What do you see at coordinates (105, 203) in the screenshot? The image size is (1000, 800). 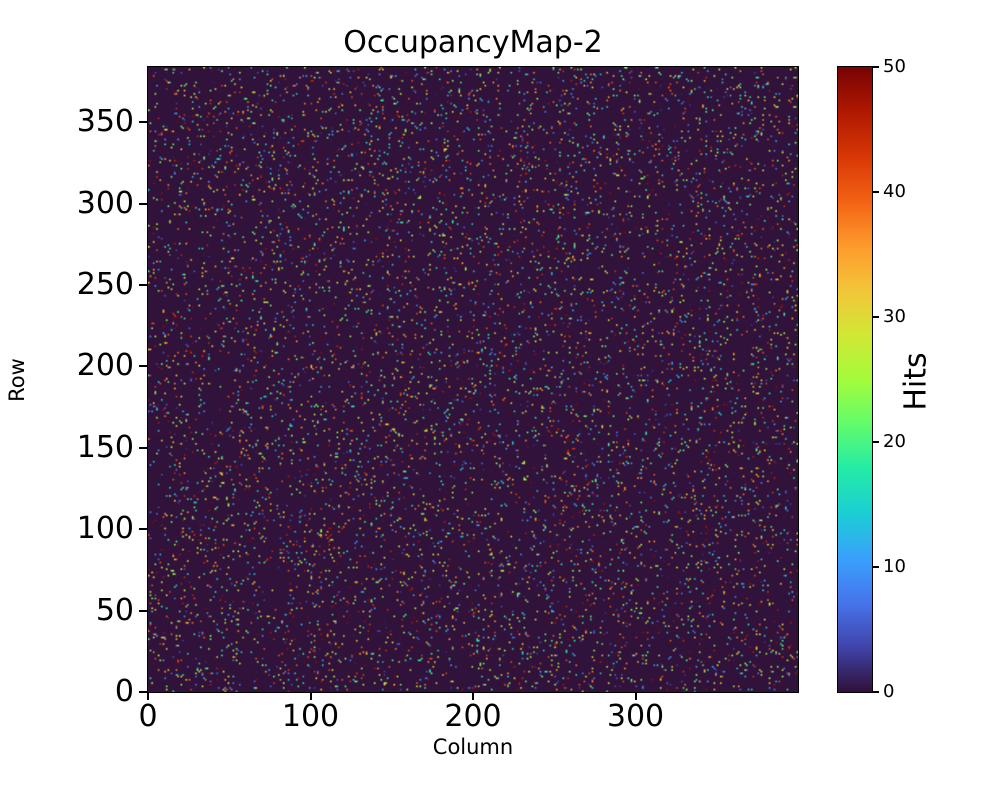 I see `y-tick-label: 300` at bounding box center [105, 203].